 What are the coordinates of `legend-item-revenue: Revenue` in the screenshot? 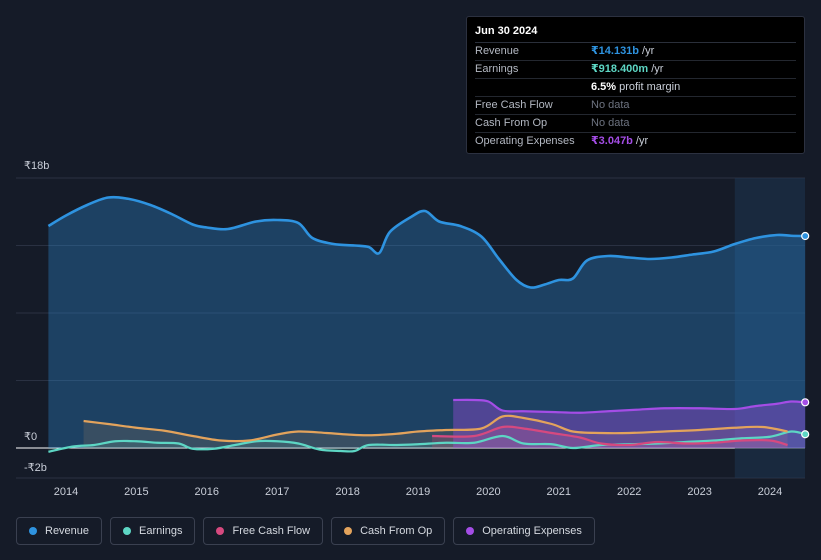 It's located at (59, 531).